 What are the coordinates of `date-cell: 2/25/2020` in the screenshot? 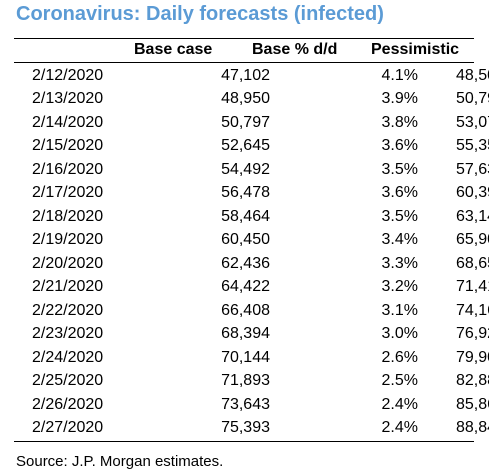 It's located at (68, 381).